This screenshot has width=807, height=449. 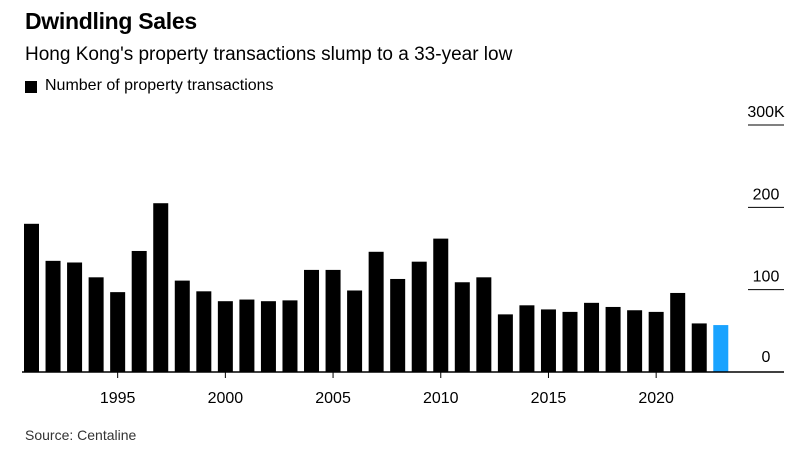 What do you see at coordinates (527, 338) in the screenshot?
I see `bar-2014` at bounding box center [527, 338].